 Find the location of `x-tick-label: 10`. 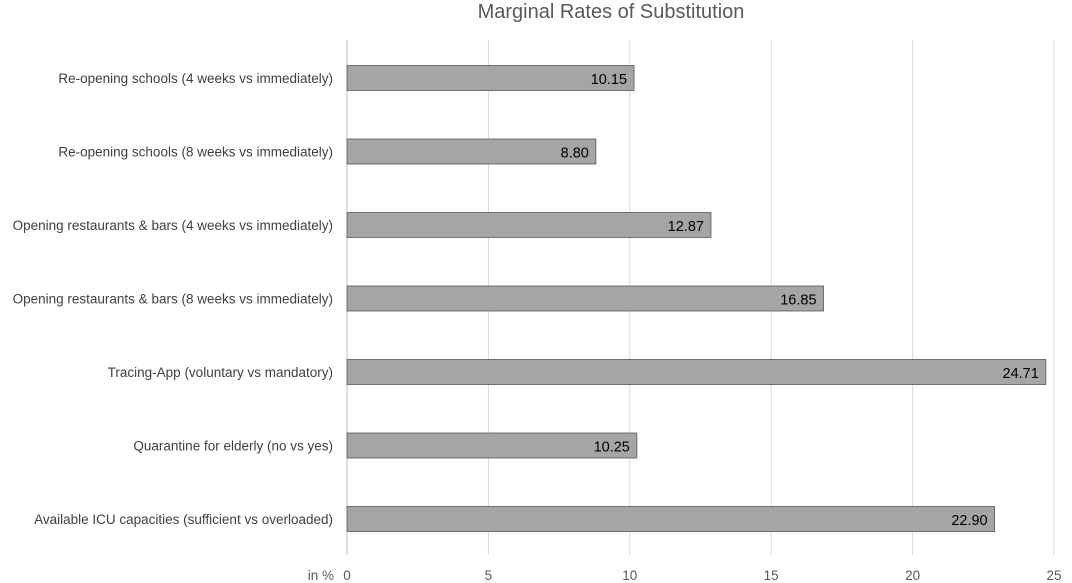

x-tick-label: 10 is located at coordinates (629, 575).